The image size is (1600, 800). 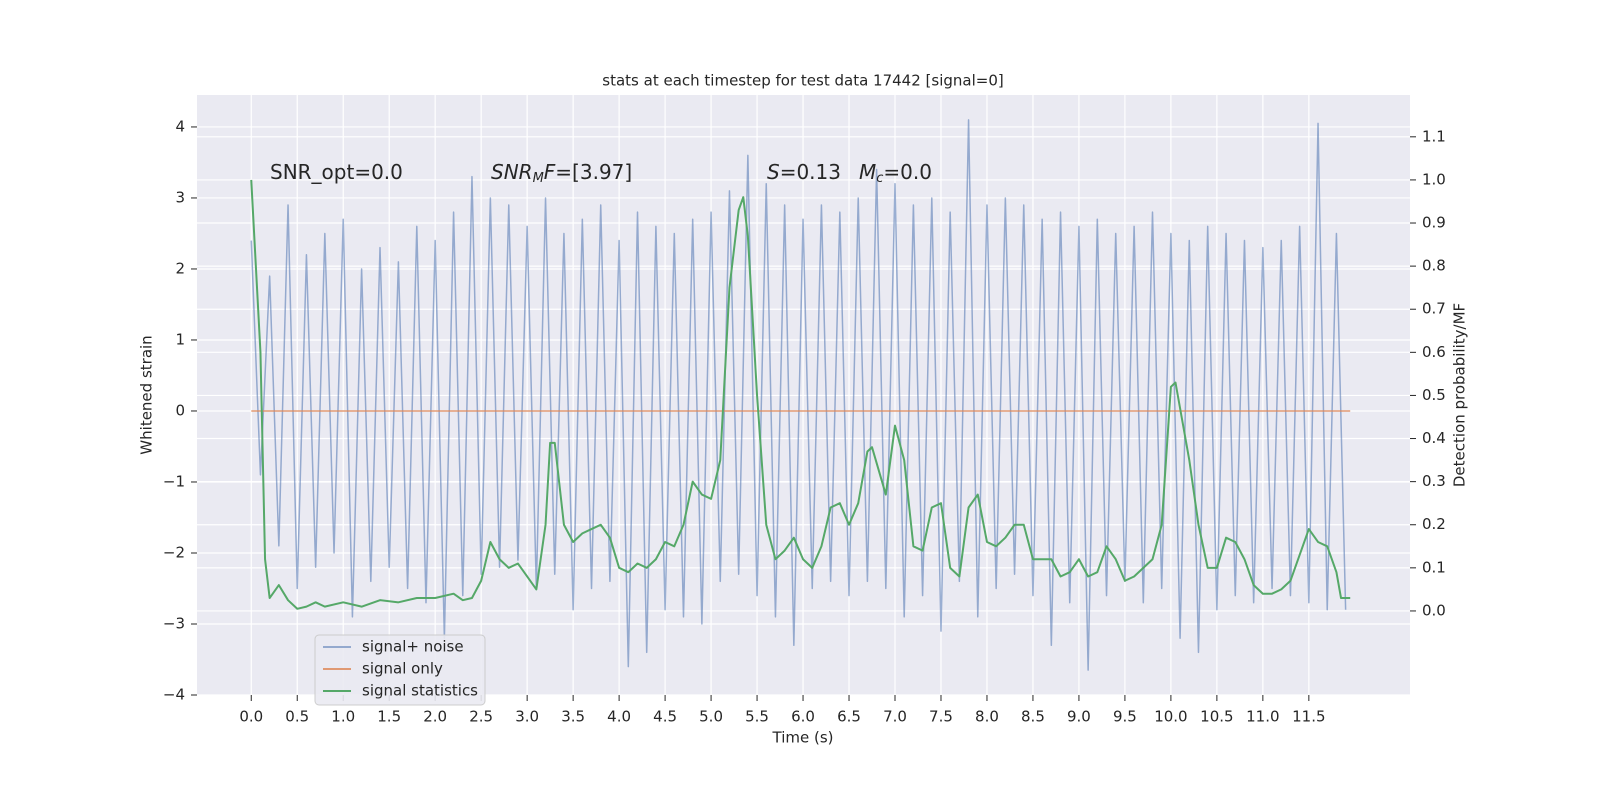 What do you see at coordinates (879, 178) in the screenshot?
I see `annotation-part: c` at bounding box center [879, 178].